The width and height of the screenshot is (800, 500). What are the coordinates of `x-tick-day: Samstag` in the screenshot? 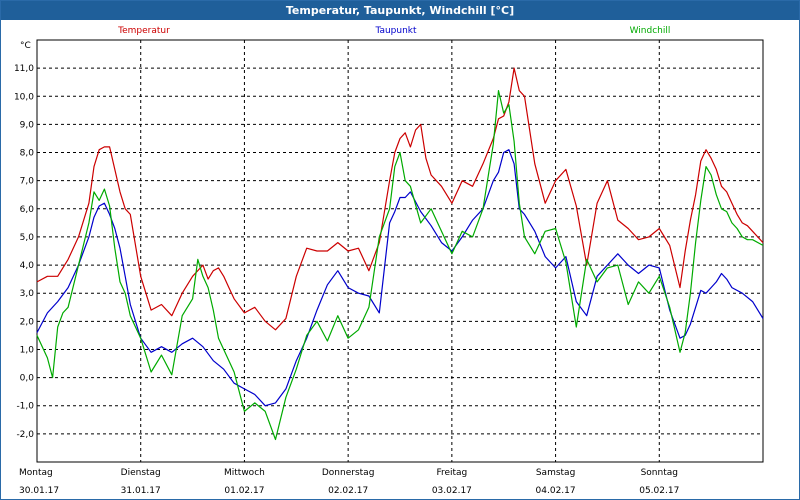 It's located at (555, 473).